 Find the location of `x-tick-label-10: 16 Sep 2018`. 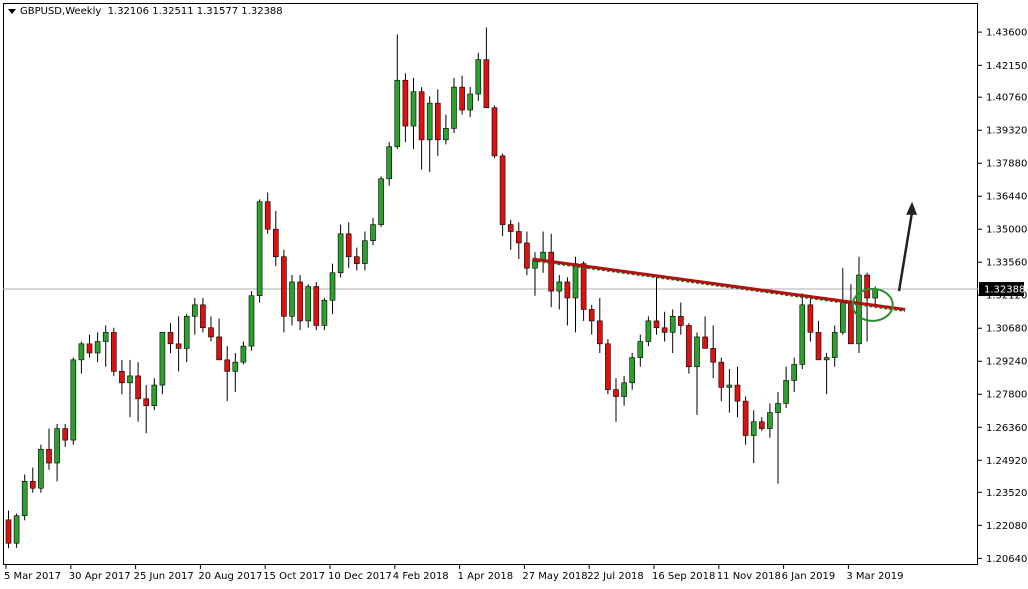

x-tick-label-10: 16 Sep 2018 is located at coordinates (683, 576).